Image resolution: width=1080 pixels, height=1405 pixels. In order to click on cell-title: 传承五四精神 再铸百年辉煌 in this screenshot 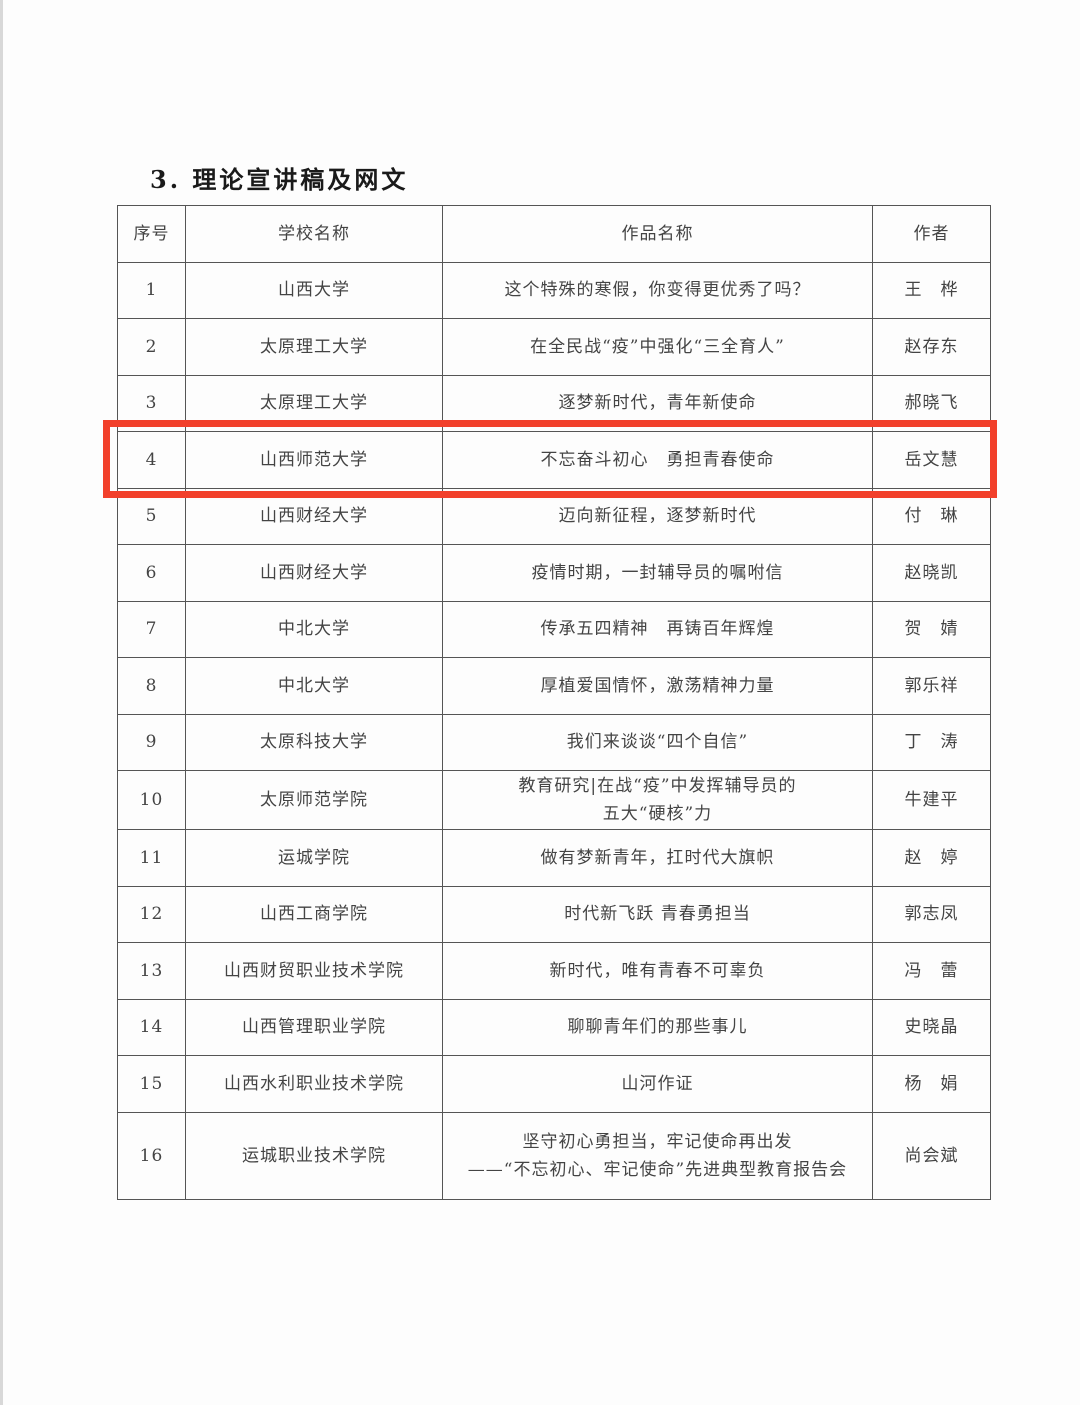, I will do `click(657, 629)`.